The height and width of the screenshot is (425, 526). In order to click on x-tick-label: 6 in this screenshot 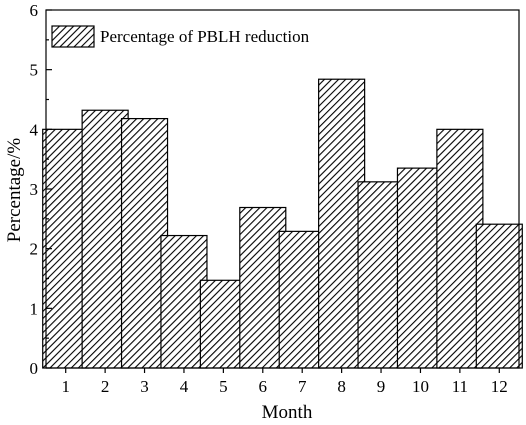, I will do `click(263, 386)`.